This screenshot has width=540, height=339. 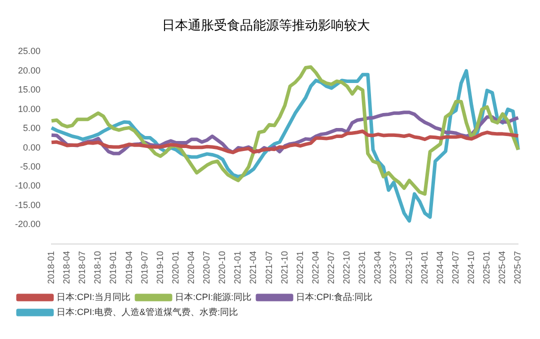 What do you see at coordinates (269, 267) in the screenshot?
I see `x-tick-label: 2021-07` at bounding box center [269, 267].